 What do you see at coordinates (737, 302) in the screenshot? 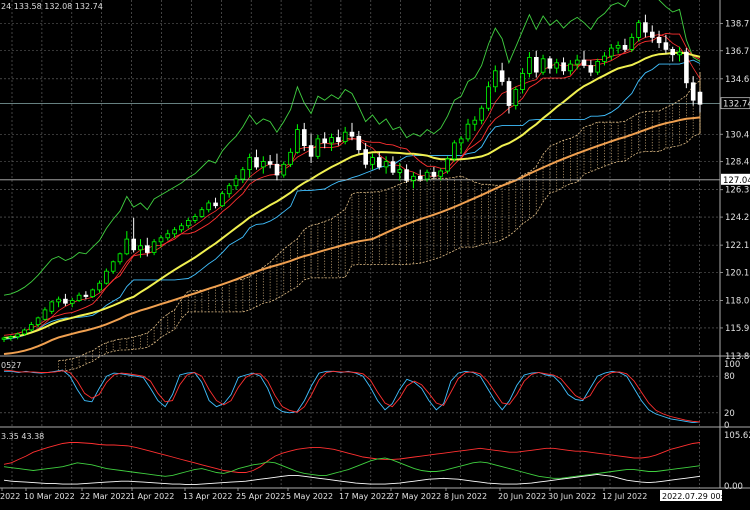
I see `y-tick-label: 118.00` at bounding box center [737, 302].